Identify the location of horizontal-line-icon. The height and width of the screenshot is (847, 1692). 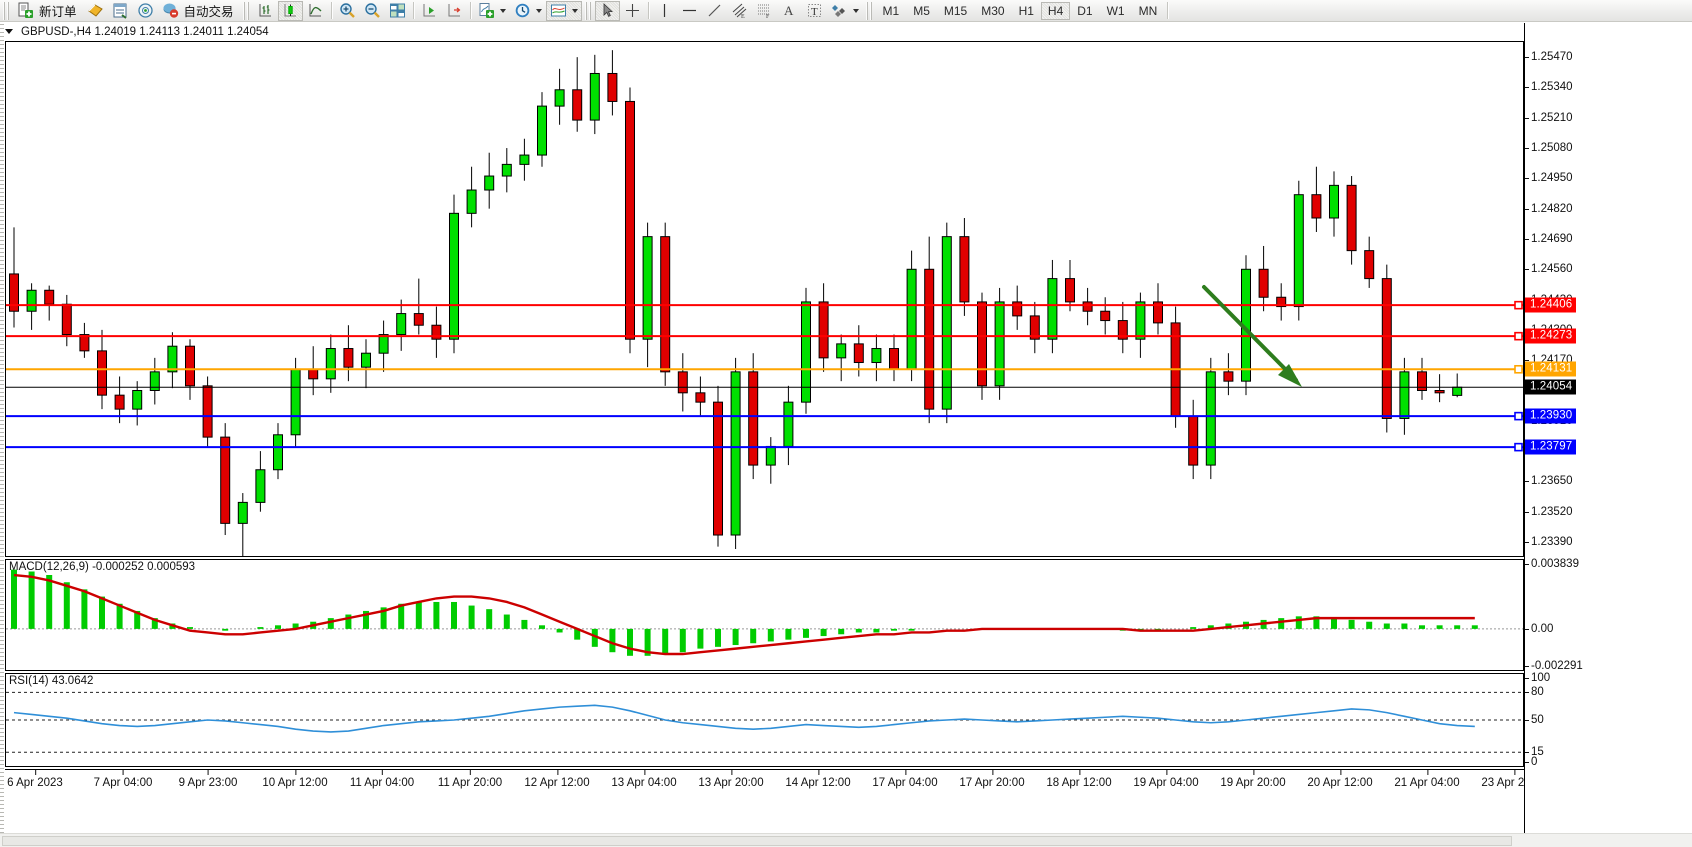
(689, 10).